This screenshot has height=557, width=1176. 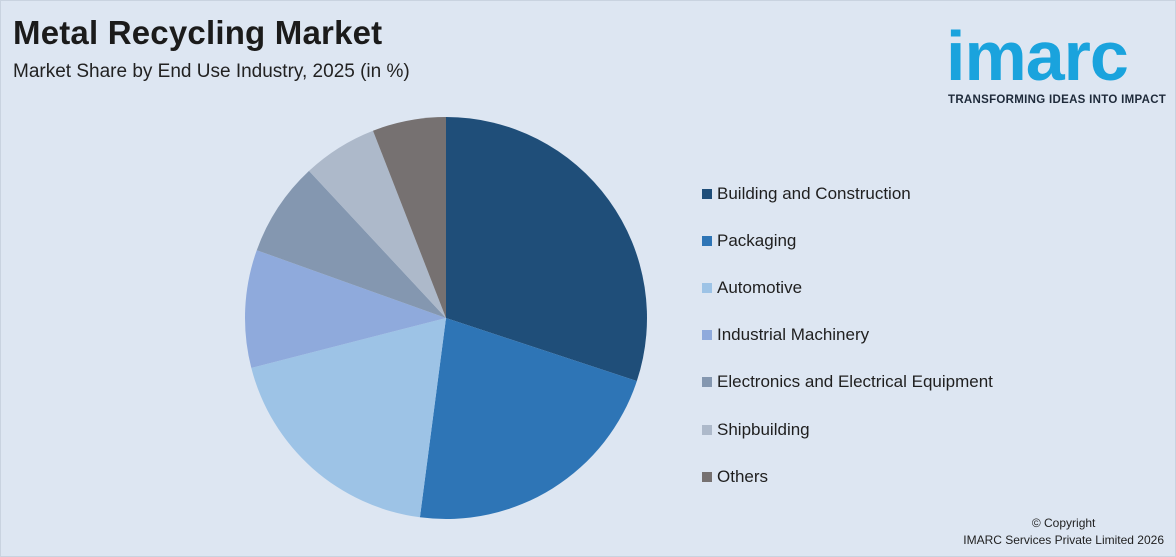 What do you see at coordinates (546, 249) in the screenshot?
I see `pie-slice-building-and-construction` at bounding box center [546, 249].